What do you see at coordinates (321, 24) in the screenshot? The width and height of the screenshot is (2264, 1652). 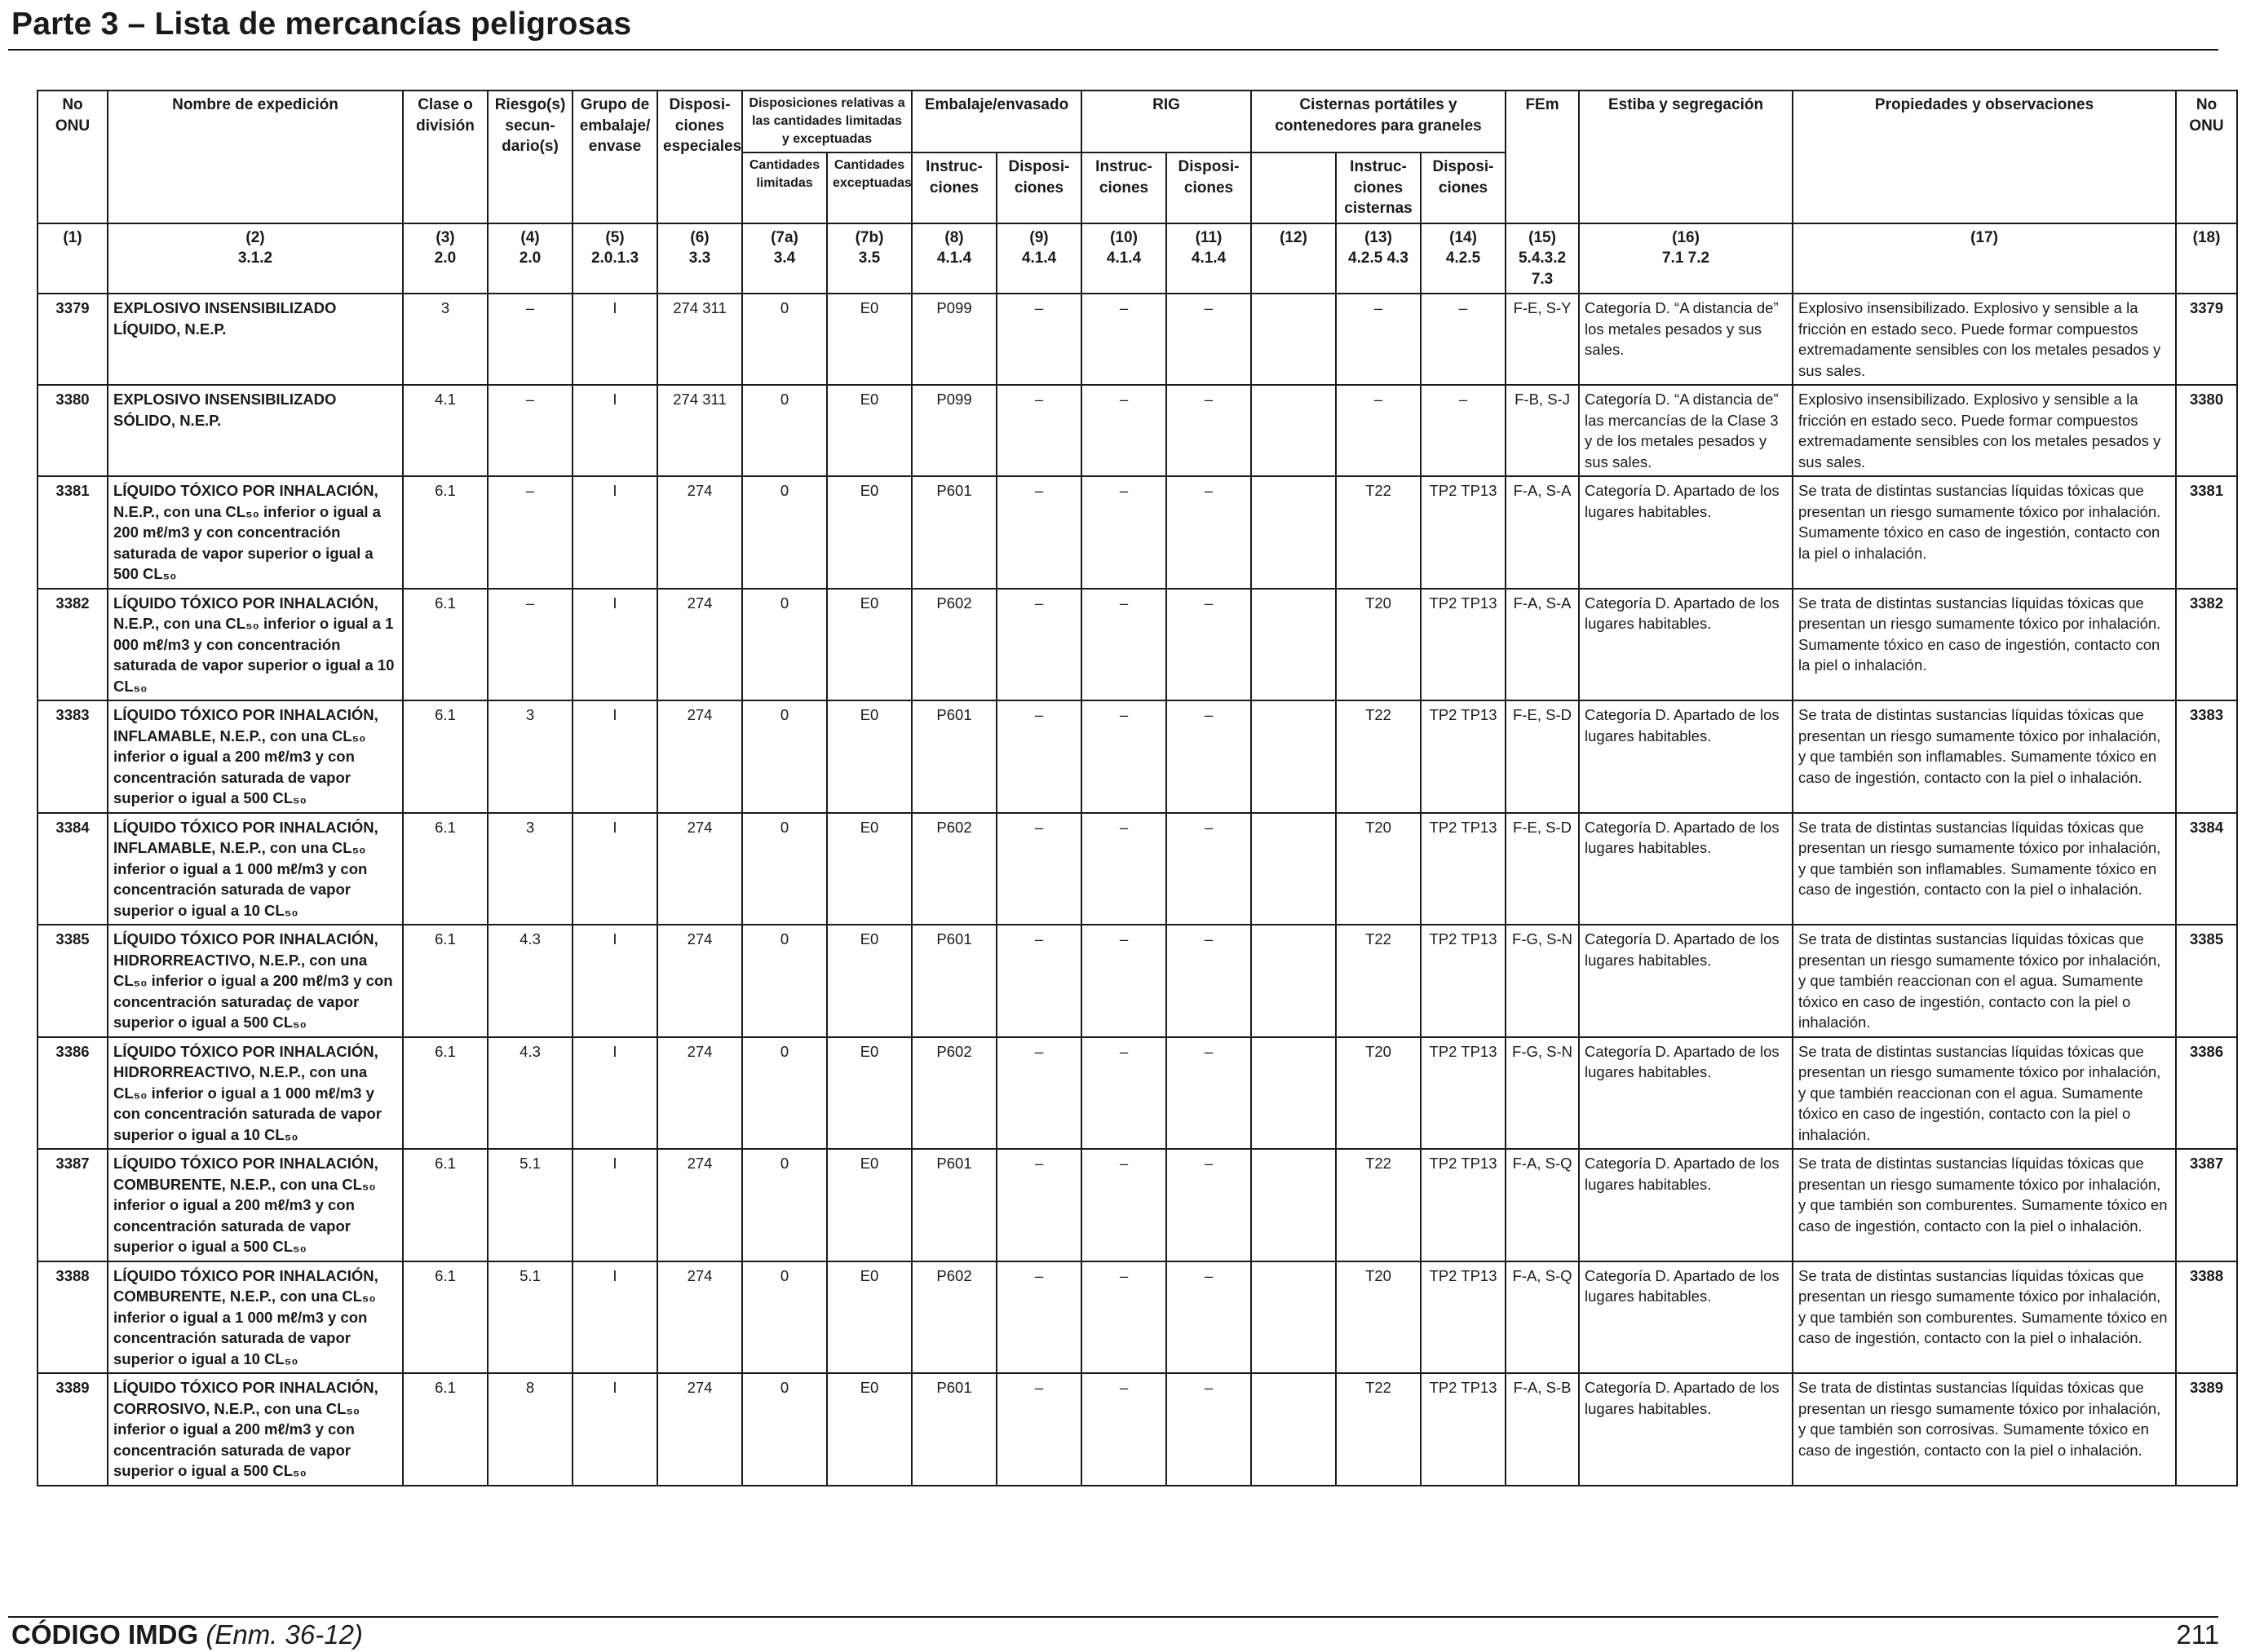 I see `page-title: Parte 3 – Lista de mercancías peligrosas` at bounding box center [321, 24].